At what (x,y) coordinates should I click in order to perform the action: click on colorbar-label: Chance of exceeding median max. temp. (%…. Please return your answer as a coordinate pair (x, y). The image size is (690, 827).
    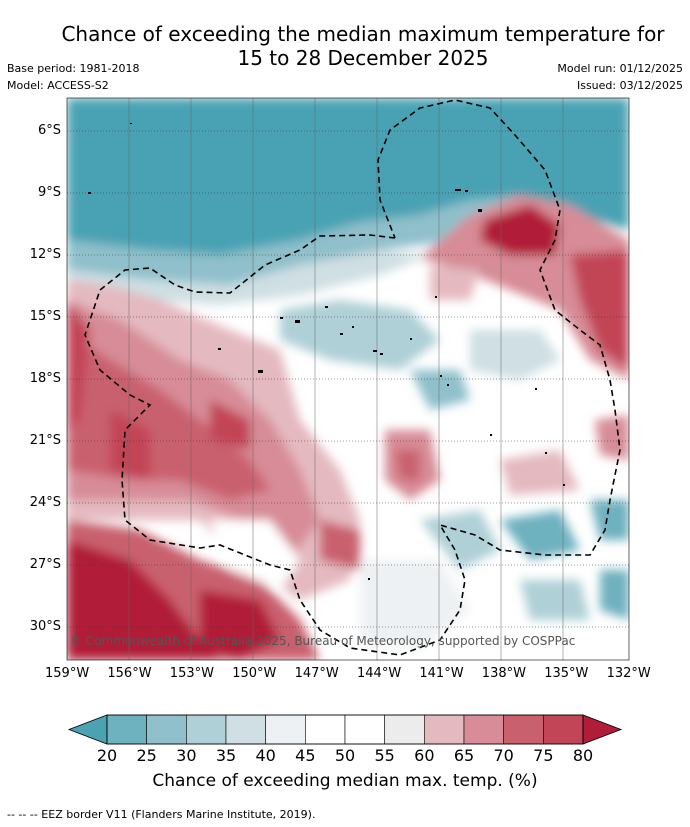
    Looking at the image, I should click on (345, 781).